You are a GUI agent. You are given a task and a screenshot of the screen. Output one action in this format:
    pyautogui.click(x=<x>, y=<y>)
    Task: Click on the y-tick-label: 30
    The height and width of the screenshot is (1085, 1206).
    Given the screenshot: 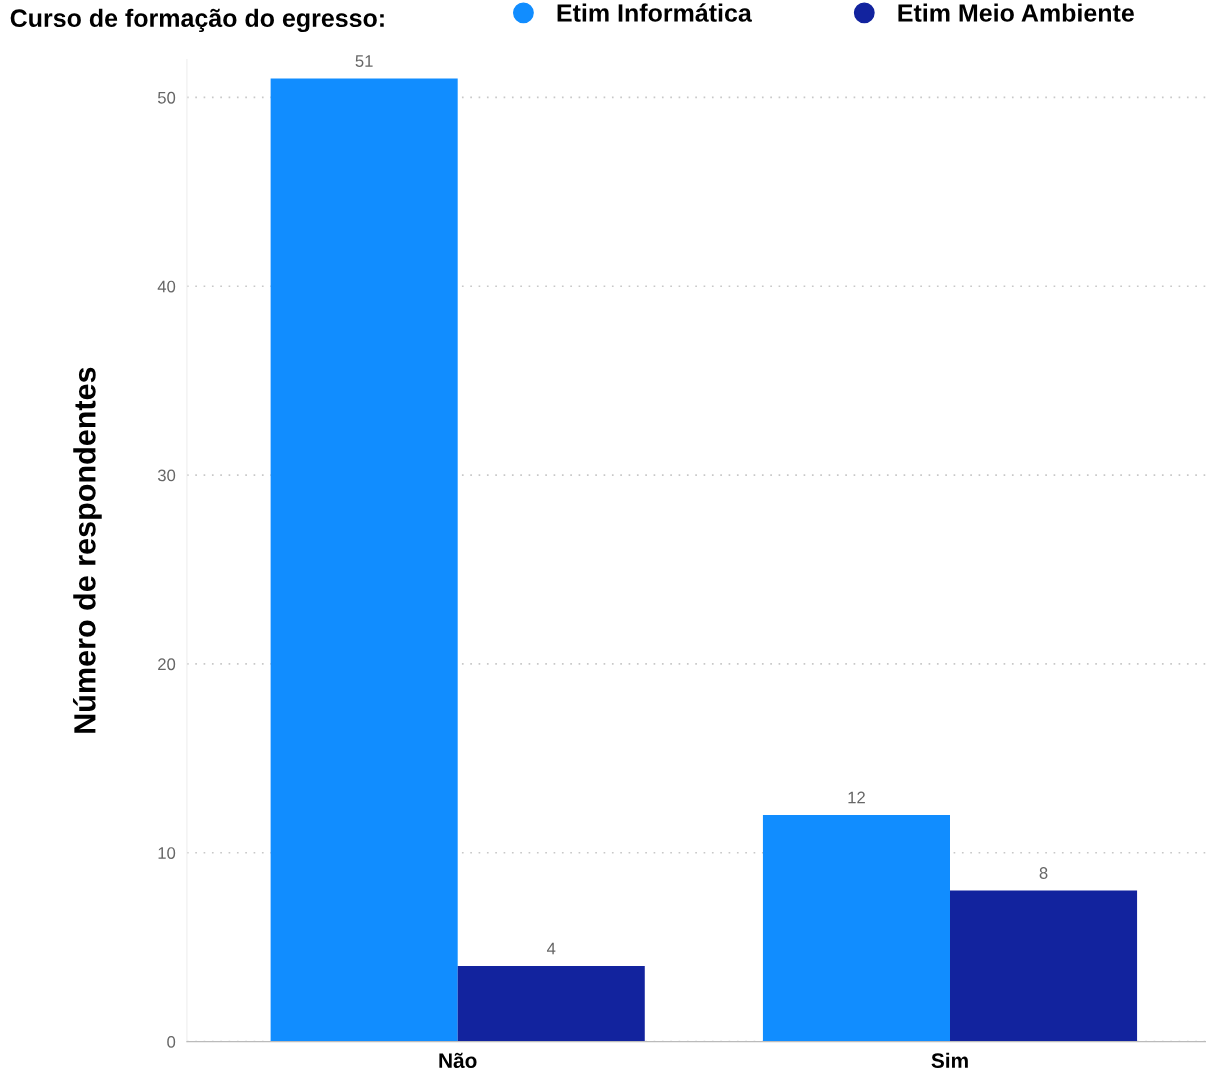 What is the action you would take?
    pyautogui.click(x=166, y=475)
    